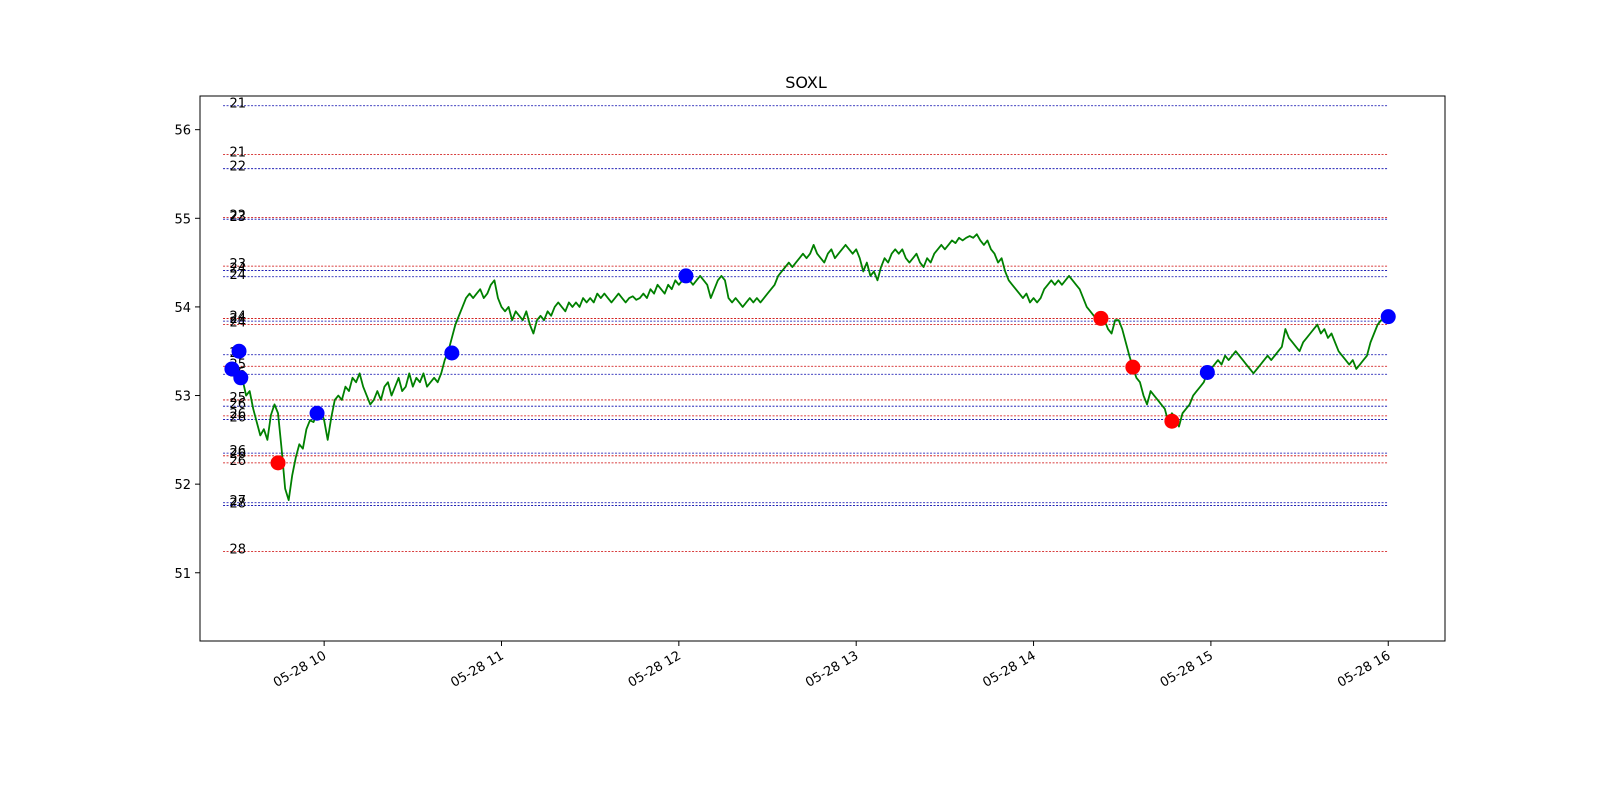 The width and height of the screenshot is (1600, 800). What do you see at coordinates (182, 219) in the screenshot?
I see `y-tick-label: 55` at bounding box center [182, 219].